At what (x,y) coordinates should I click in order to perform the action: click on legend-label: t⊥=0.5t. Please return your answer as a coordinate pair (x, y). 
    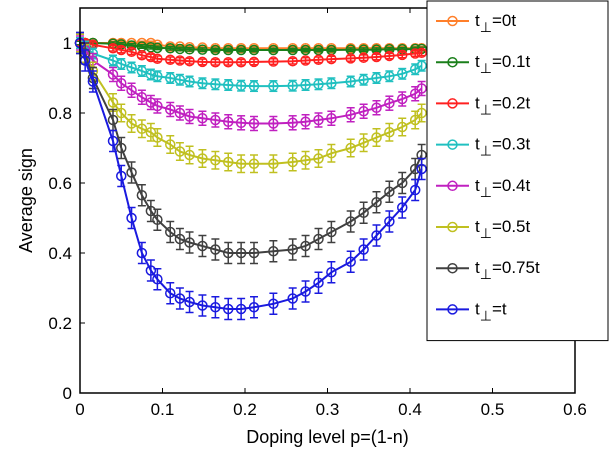
    Looking at the image, I should click on (502, 229).